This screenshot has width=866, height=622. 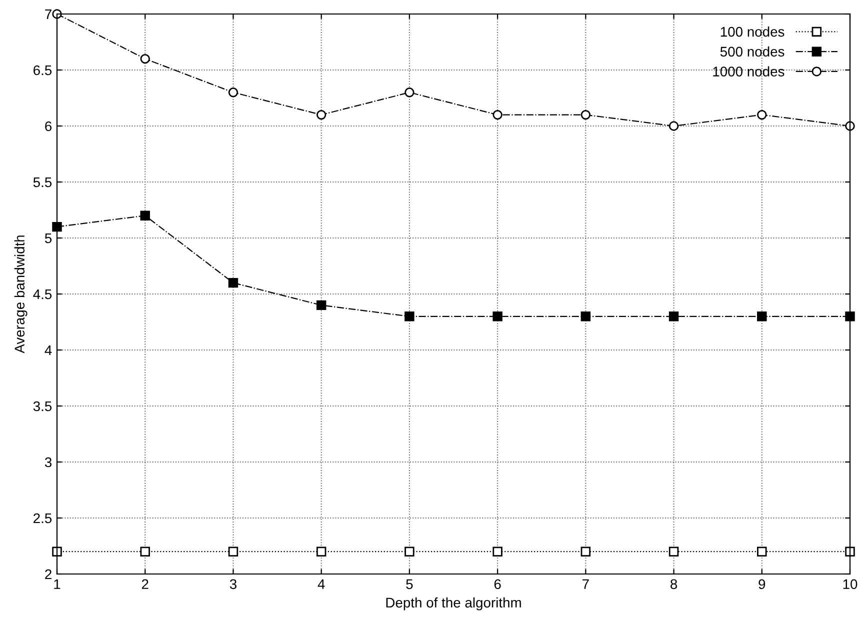 I want to click on x-tick-label: 2, so click(x=145, y=584).